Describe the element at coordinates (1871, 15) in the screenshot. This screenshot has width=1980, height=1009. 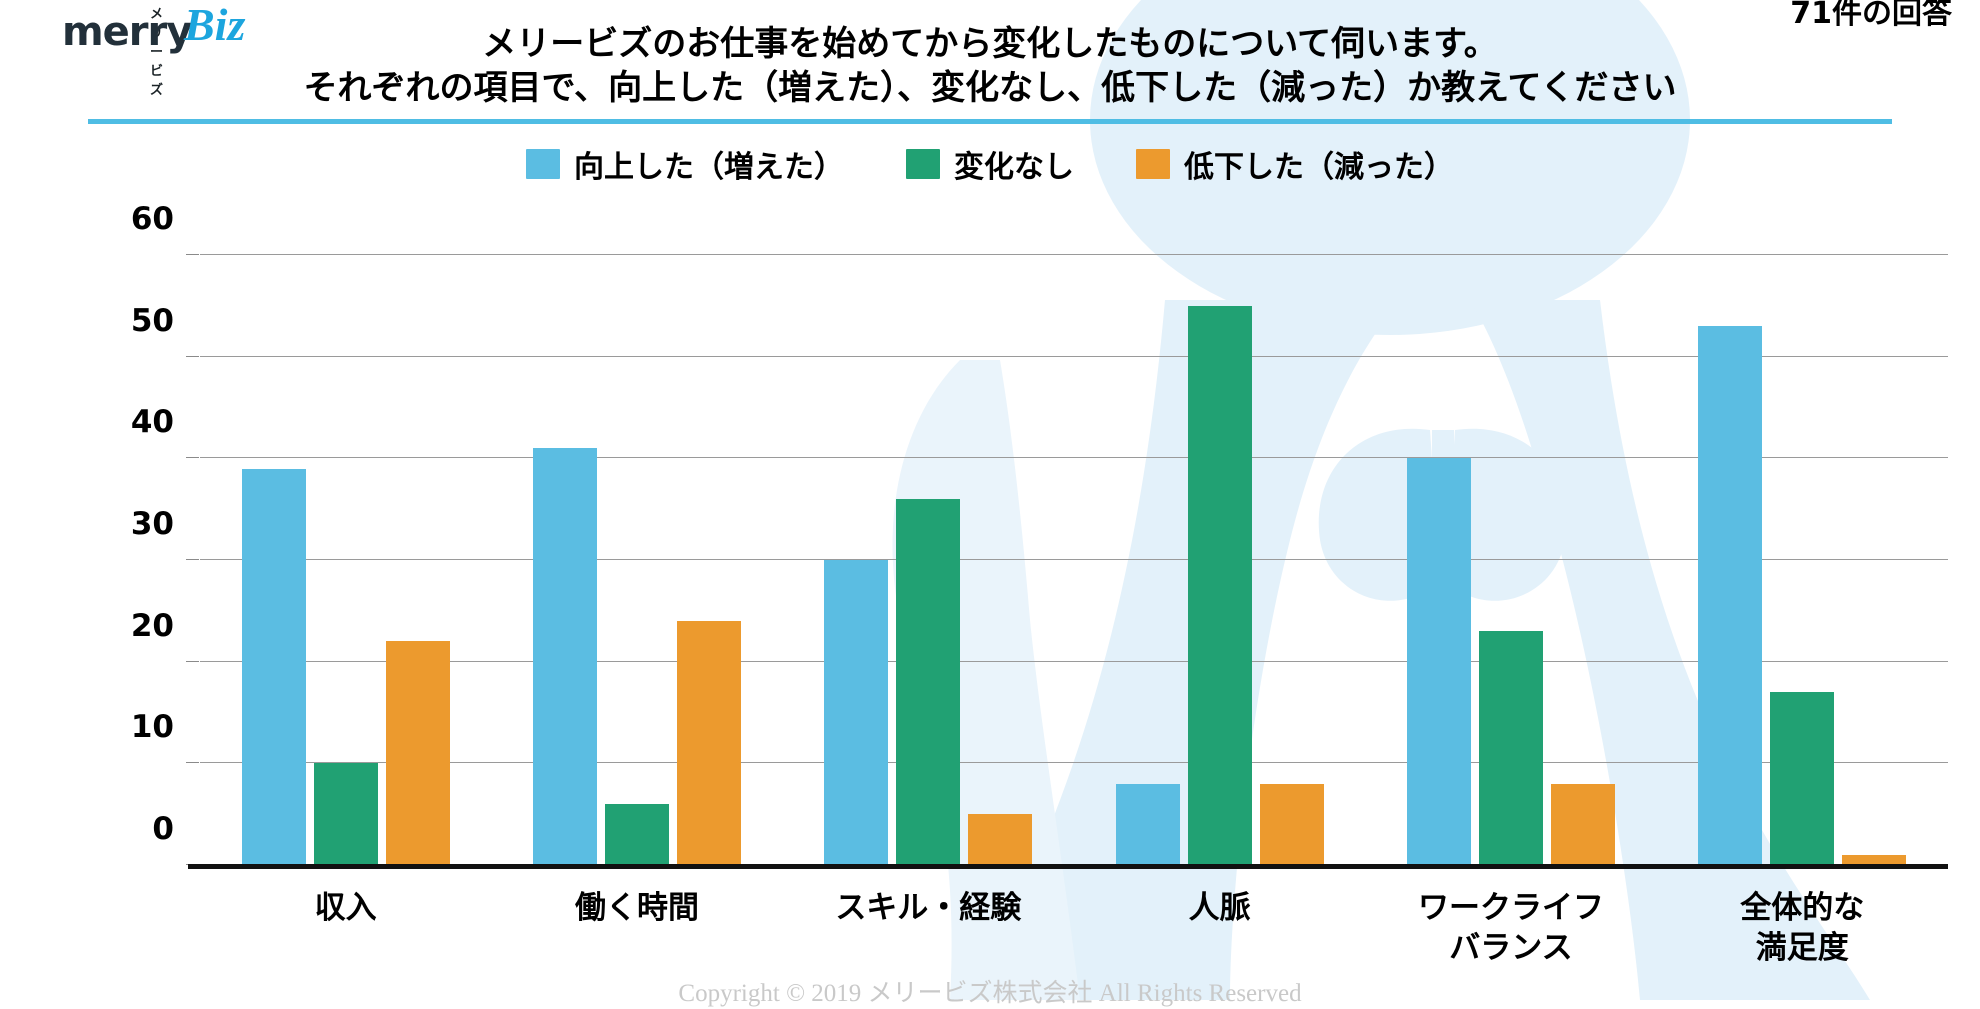
I see `response-count: 71件の回答` at that location.